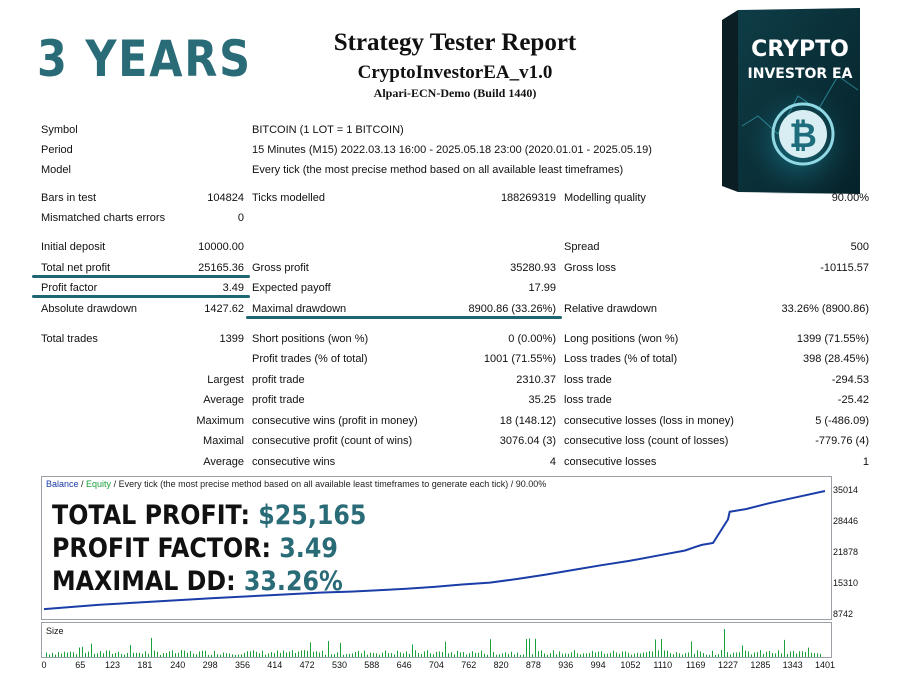 This screenshot has width=904, height=696. What do you see at coordinates (312, 515) in the screenshot?
I see `overlay-profit-value: $25,165` at bounding box center [312, 515].